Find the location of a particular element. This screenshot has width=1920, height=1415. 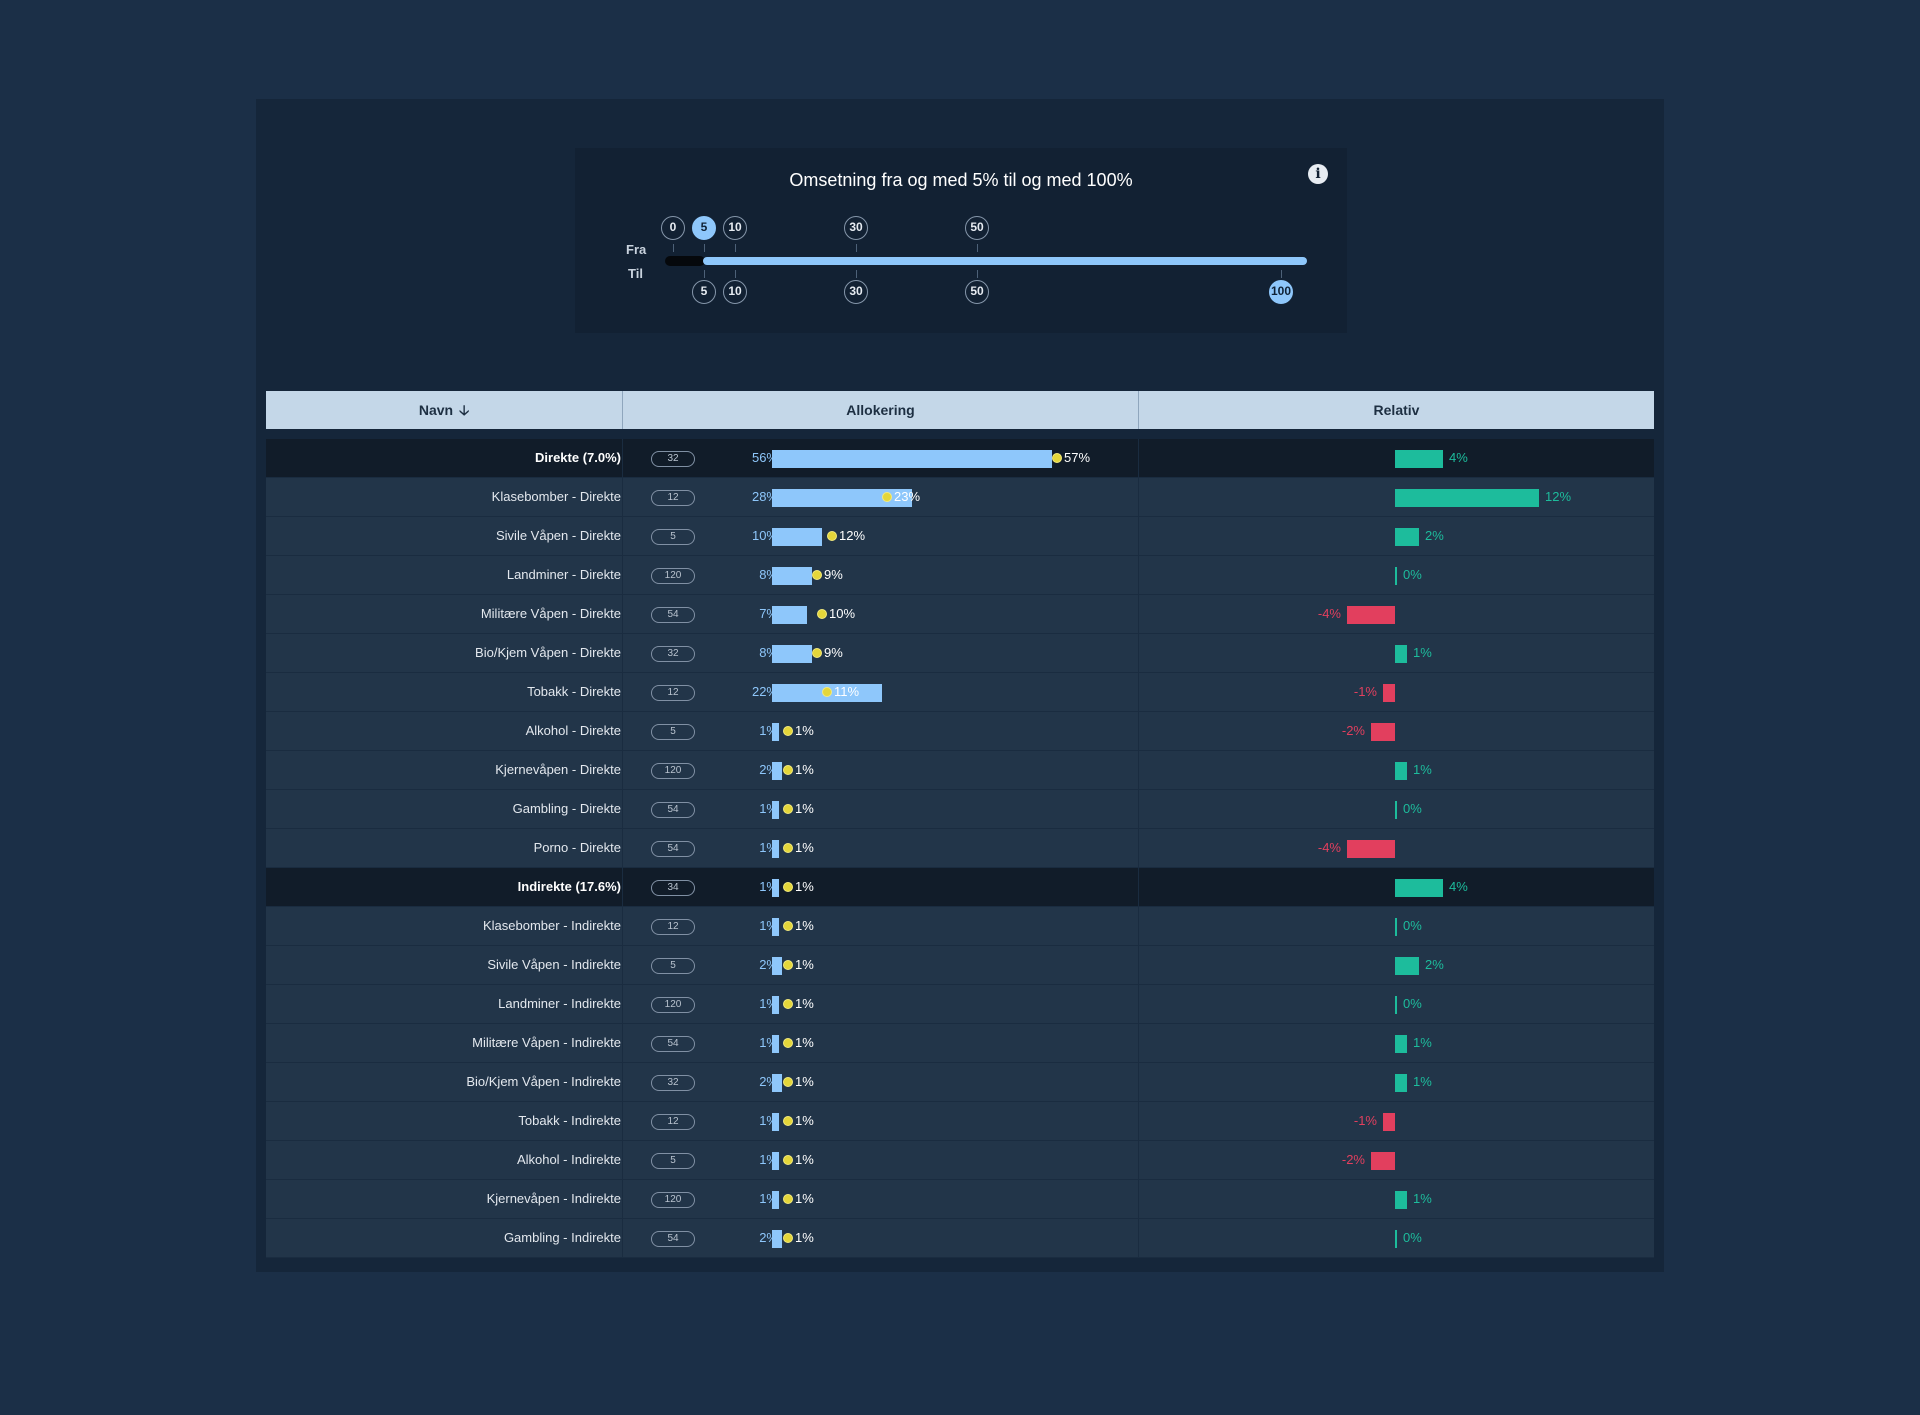

benchmark-value: 23% is located at coordinates (907, 496).